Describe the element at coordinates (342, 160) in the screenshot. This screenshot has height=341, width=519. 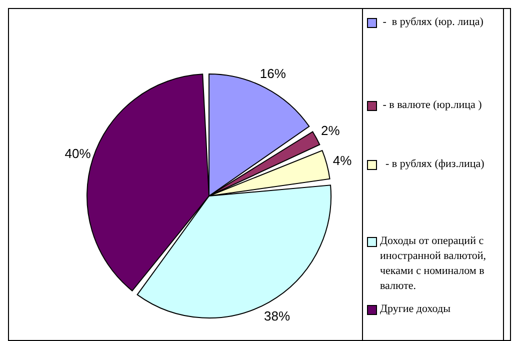
I see `data-label: 4%` at that location.